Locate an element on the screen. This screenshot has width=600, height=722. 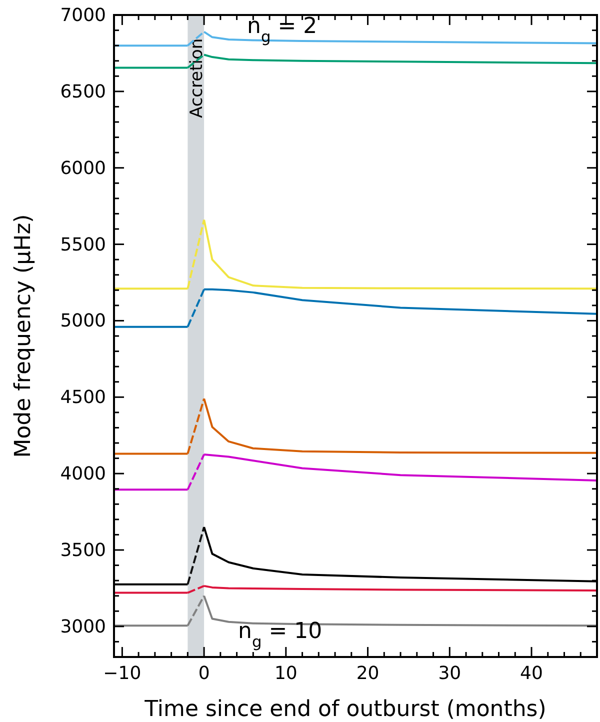
y-tick-label: 6000 is located at coordinates (83, 168).